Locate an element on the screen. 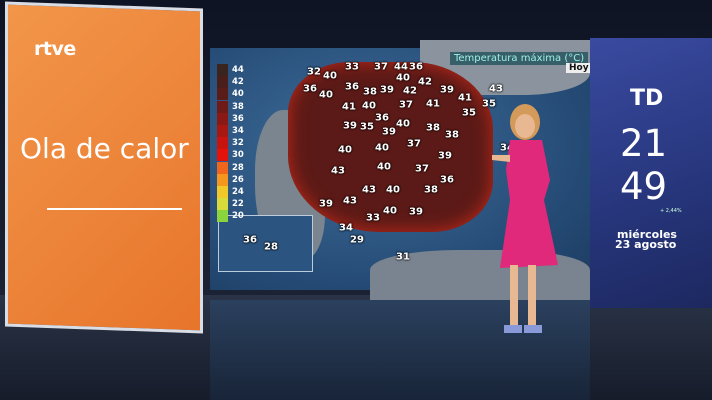  legend-entry: 38 is located at coordinates (233, 106).